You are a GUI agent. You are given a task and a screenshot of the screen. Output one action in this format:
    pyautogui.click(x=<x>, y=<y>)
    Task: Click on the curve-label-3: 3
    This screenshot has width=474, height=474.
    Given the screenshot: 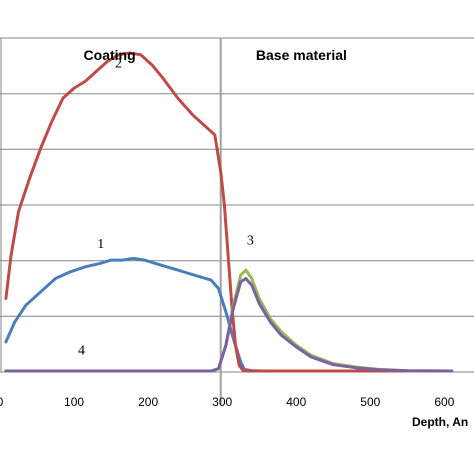 What is the action you would take?
    pyautogui.click(x=250, y=240)
    